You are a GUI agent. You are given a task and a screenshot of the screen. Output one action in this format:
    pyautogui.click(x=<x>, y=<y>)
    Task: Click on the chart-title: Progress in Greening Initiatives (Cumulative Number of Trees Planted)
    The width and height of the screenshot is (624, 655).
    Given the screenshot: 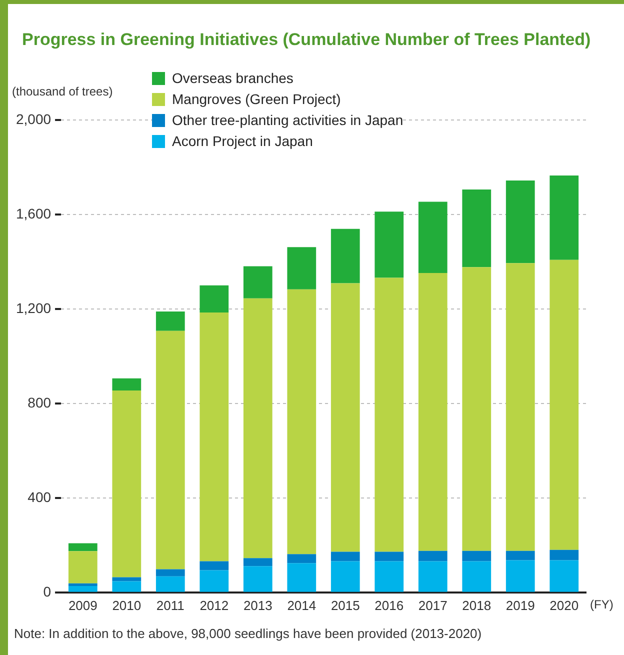 What is the action you would take?
    pyautogui.click(x=306, y=40)
    